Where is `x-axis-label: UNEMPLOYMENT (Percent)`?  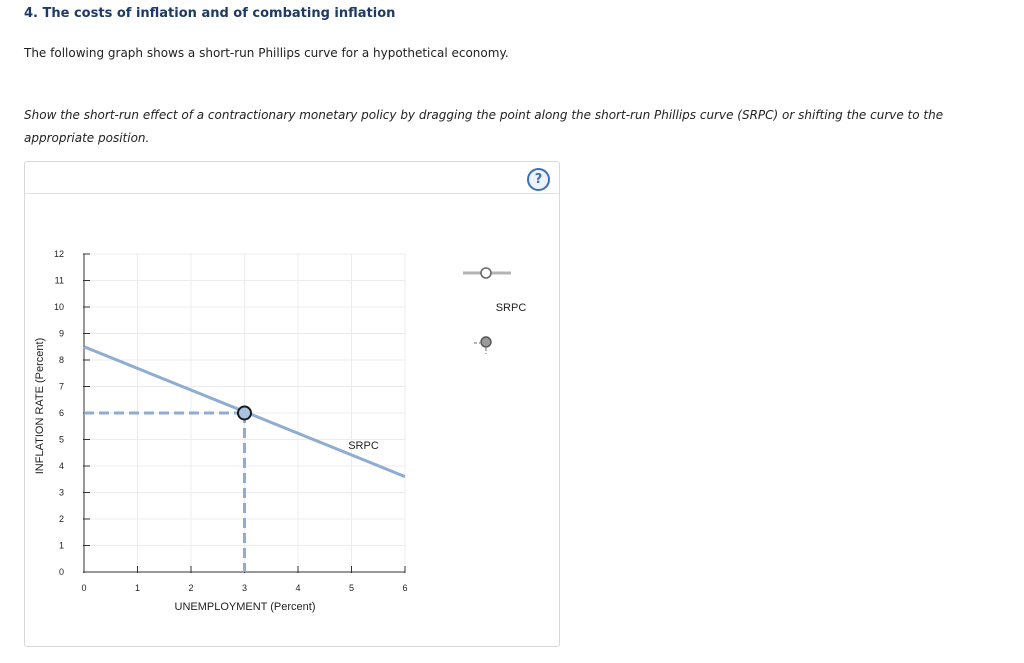 x-axis-label: UNEMPLOYMENT (Percent) is located at coordinates (245, 607).